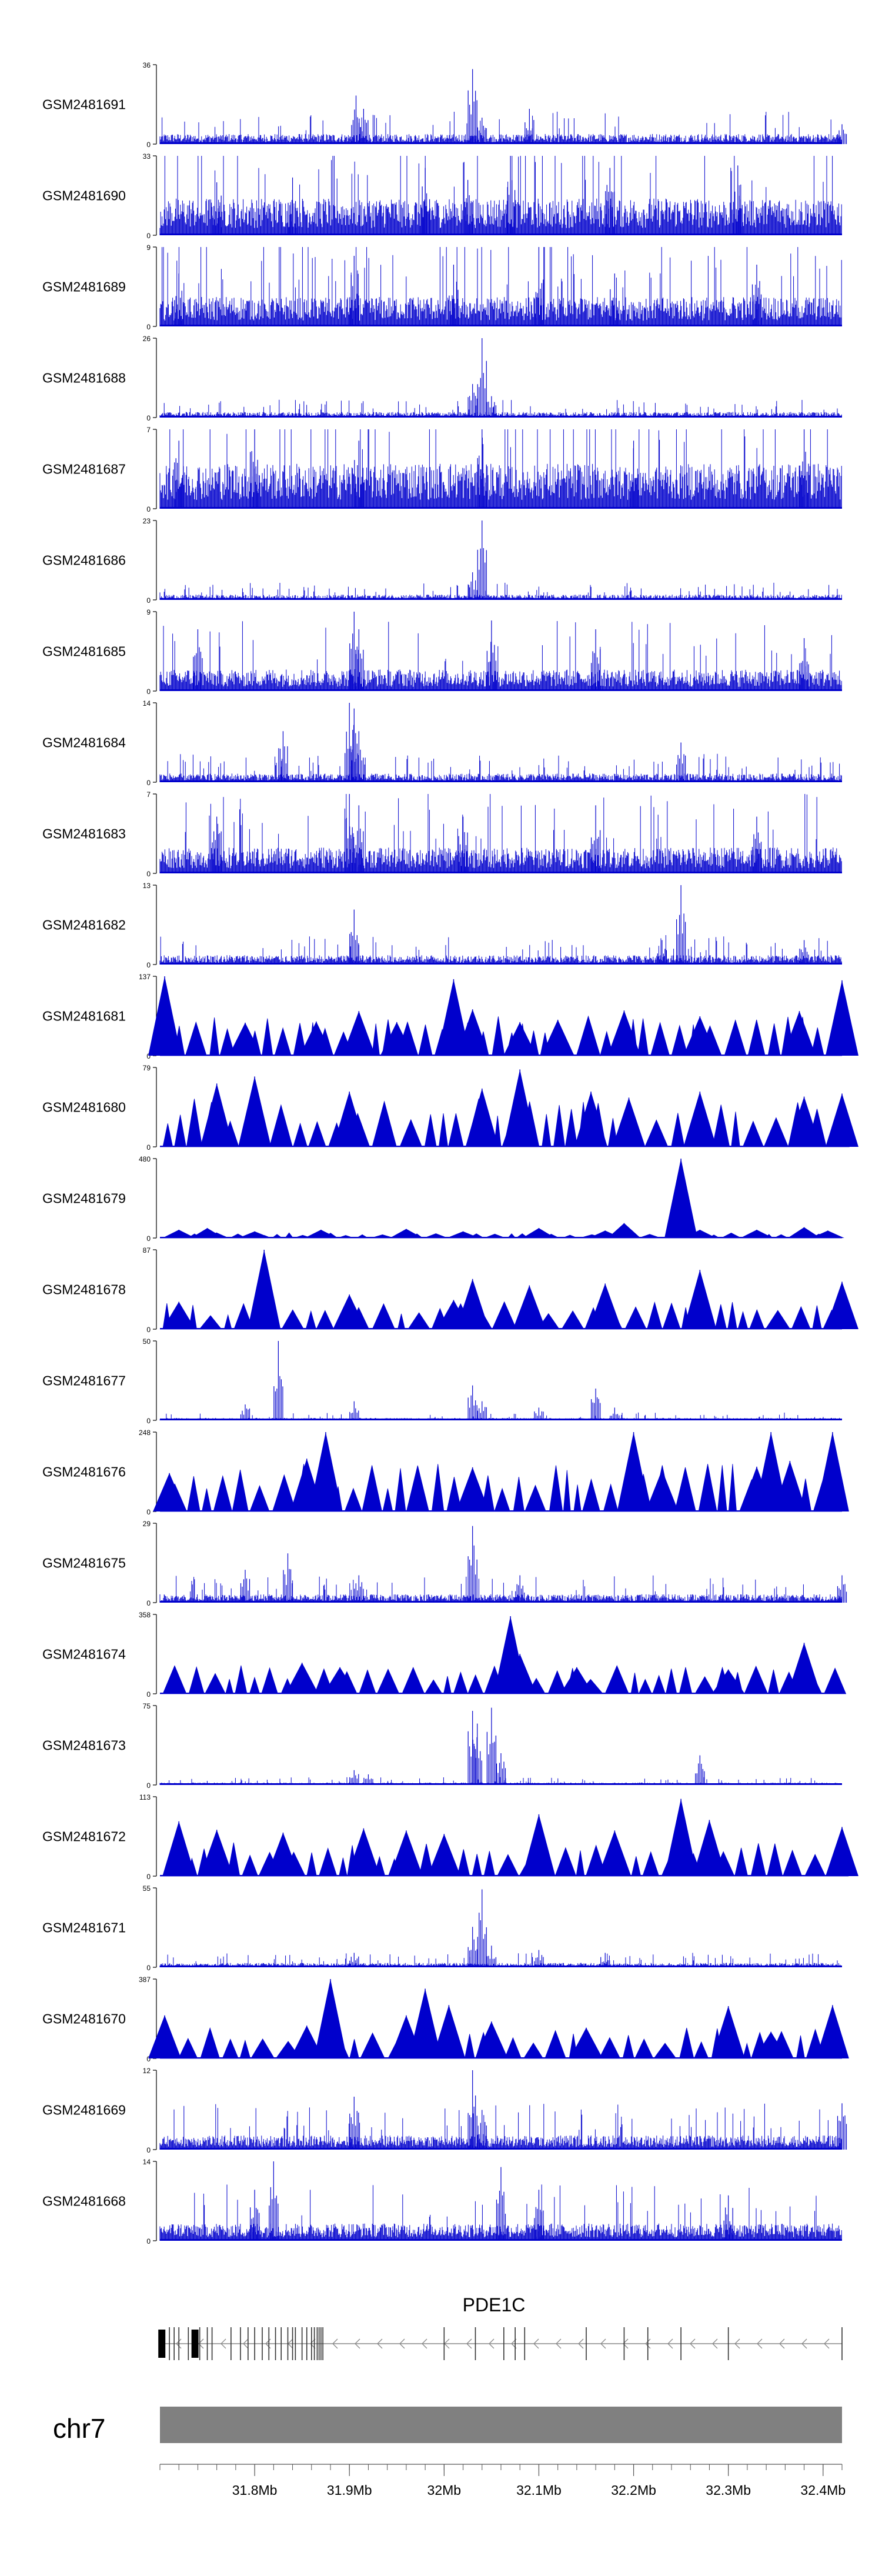  I want to click on track-GSM2481676: GSM2481676 248 0, so click(445, 1472).